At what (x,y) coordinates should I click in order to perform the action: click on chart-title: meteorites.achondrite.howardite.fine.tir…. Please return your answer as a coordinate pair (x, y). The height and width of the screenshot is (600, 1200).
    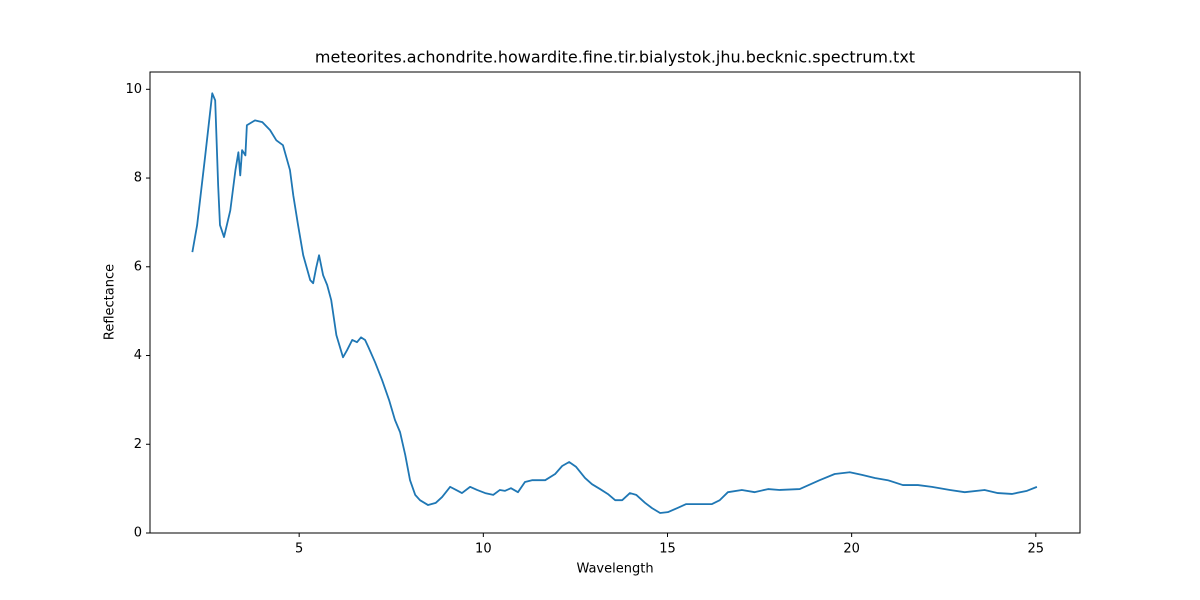
    Looking at the image, I should click on (615, 57).